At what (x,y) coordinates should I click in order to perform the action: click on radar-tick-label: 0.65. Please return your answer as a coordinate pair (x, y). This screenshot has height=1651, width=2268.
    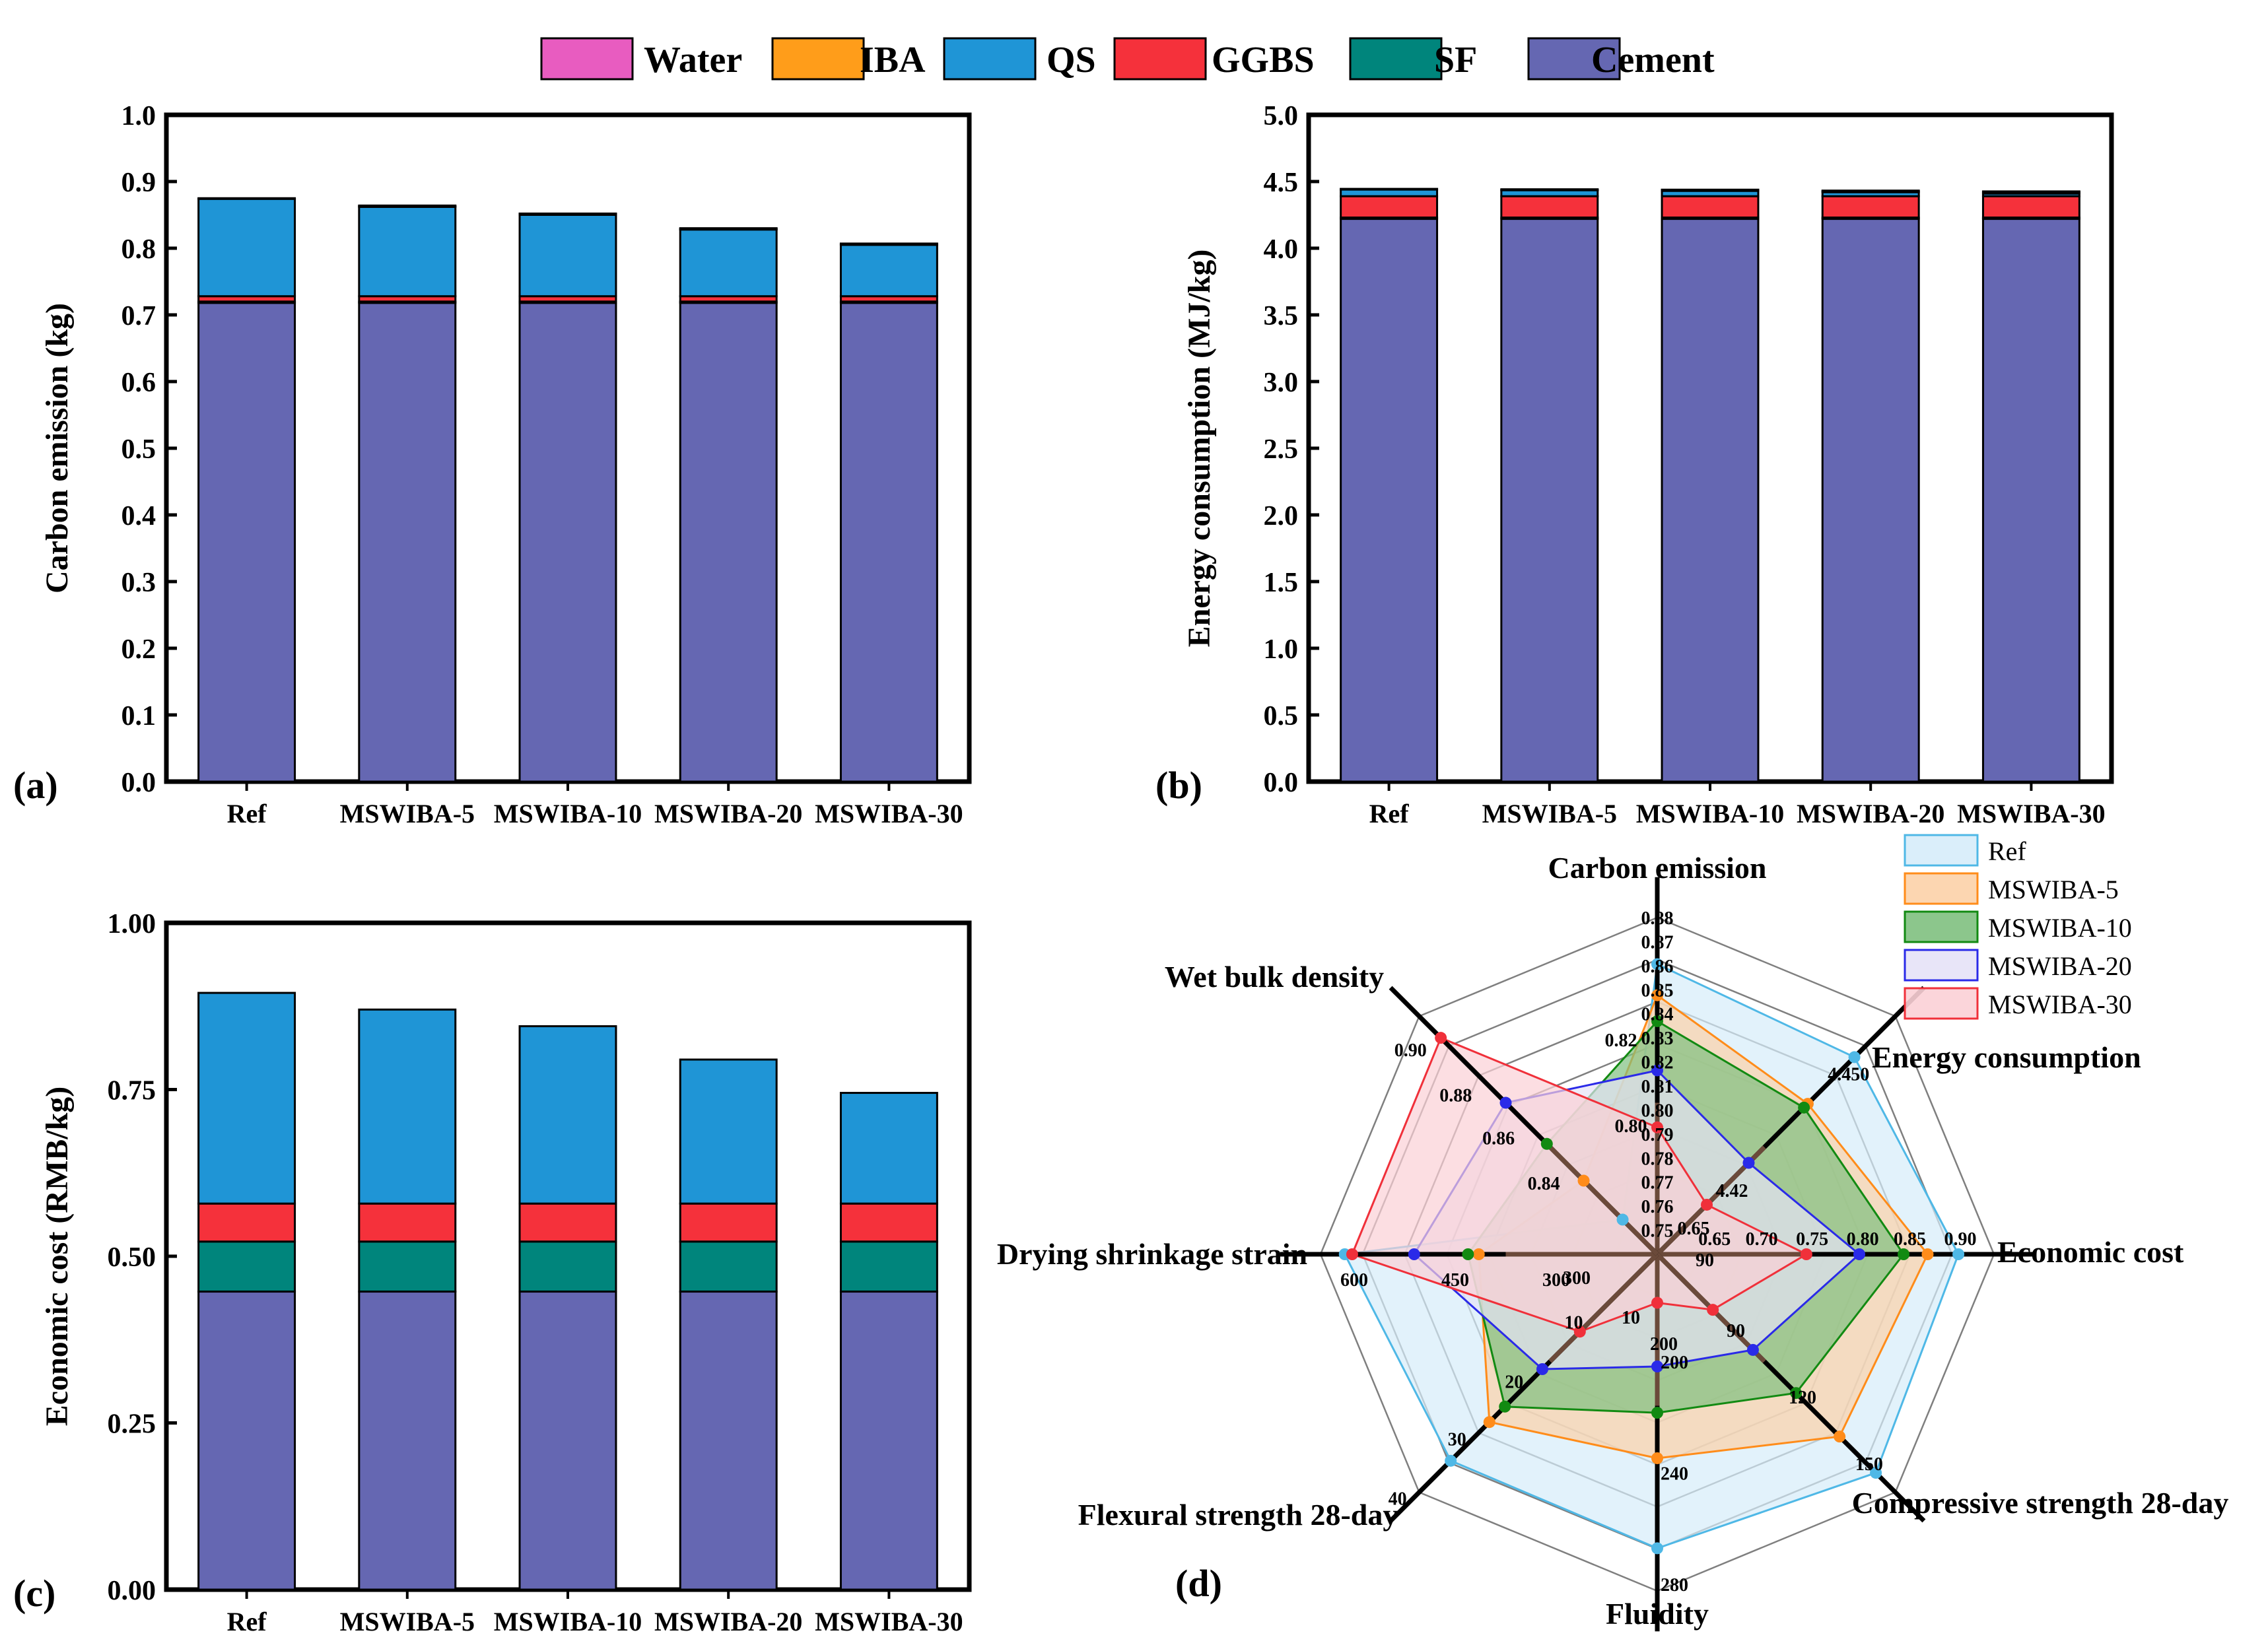
    Looking at the image, I should click on (1694, 1229).